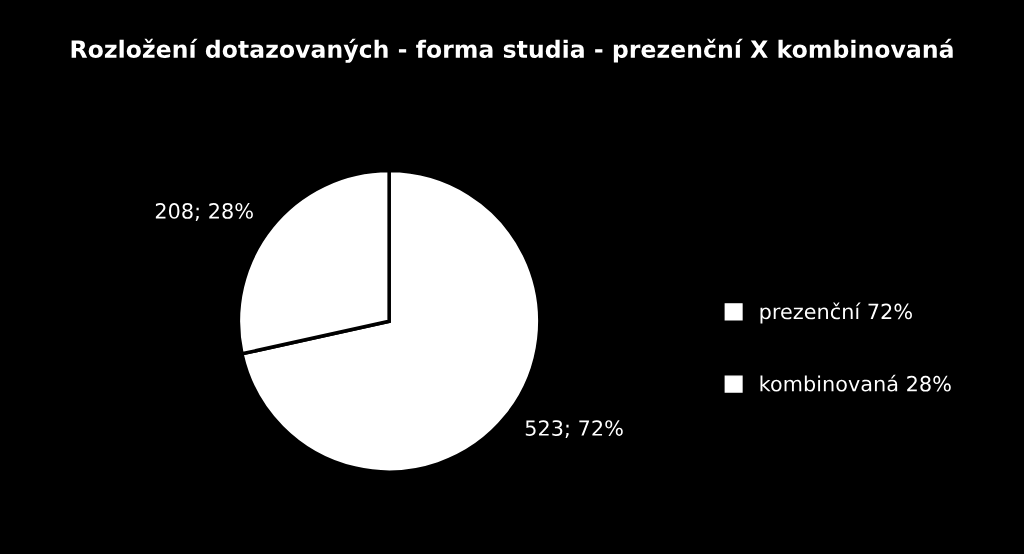 The height and width of the screenshot is (554, 1024). I want to click on legend-label: kombinovaná 28%, so click(855, 383).